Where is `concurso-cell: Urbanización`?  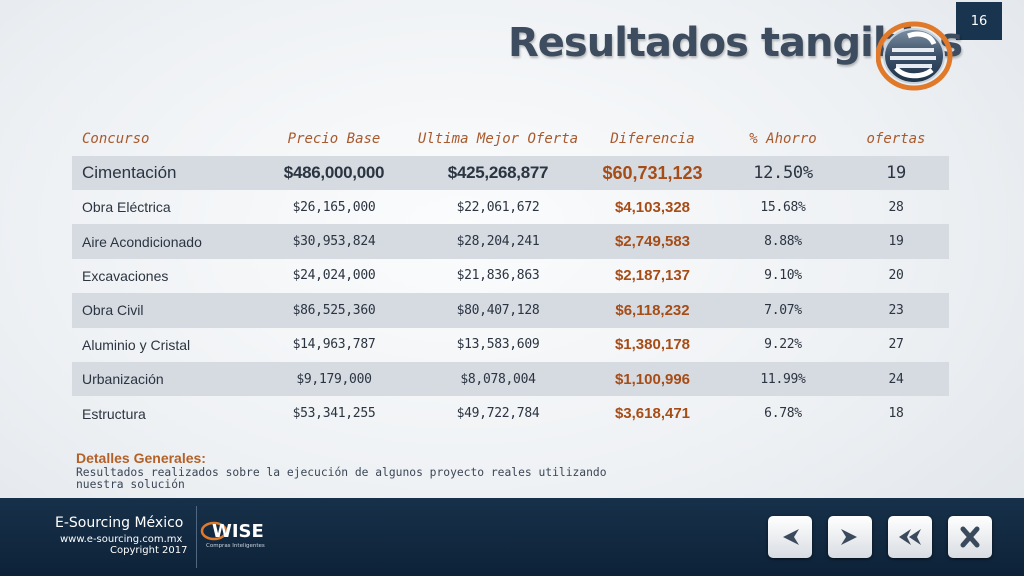
concurso-cell: Urbanización is located at coordinates (163, 379).